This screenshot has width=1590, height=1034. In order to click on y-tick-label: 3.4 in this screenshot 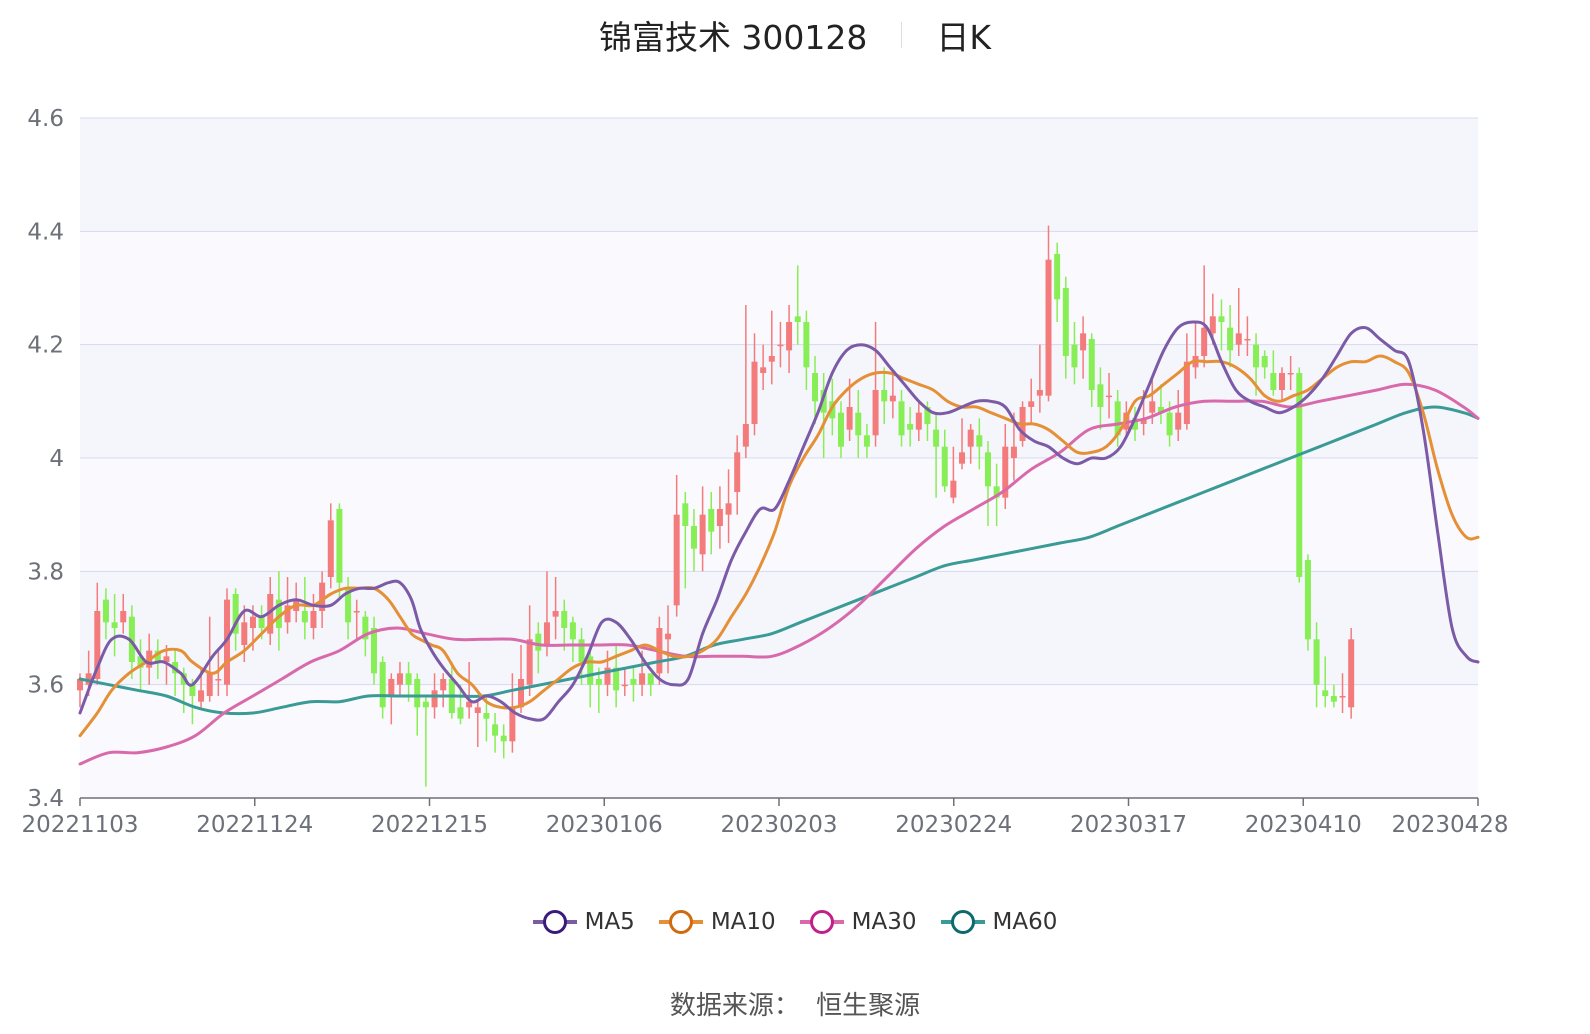, I will do `click(45, 799)`.